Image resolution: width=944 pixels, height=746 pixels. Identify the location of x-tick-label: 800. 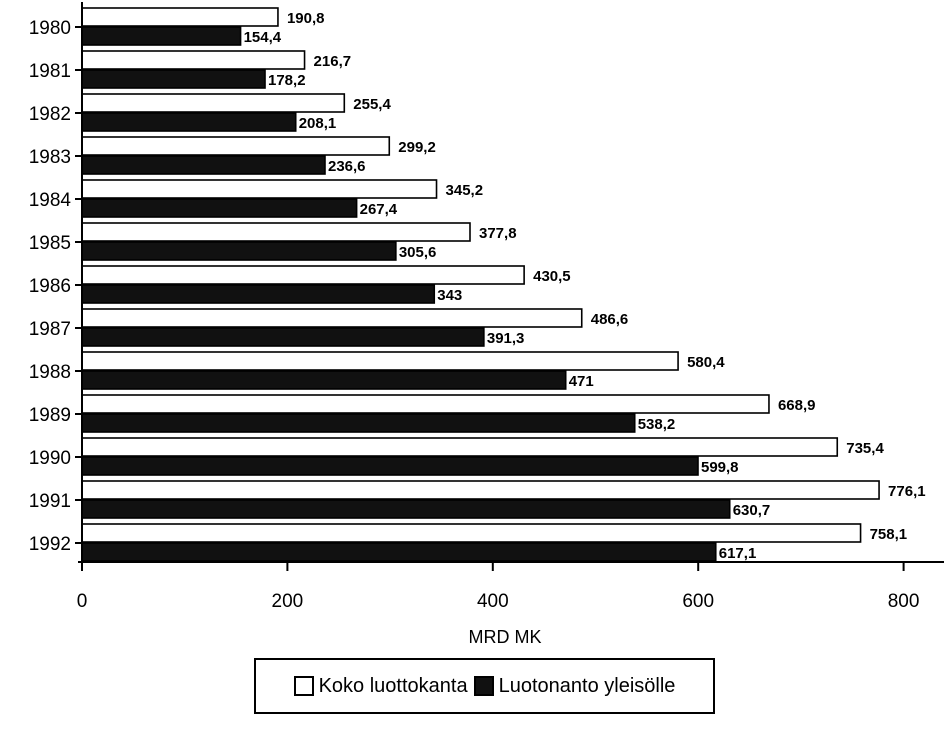
(904, 601).